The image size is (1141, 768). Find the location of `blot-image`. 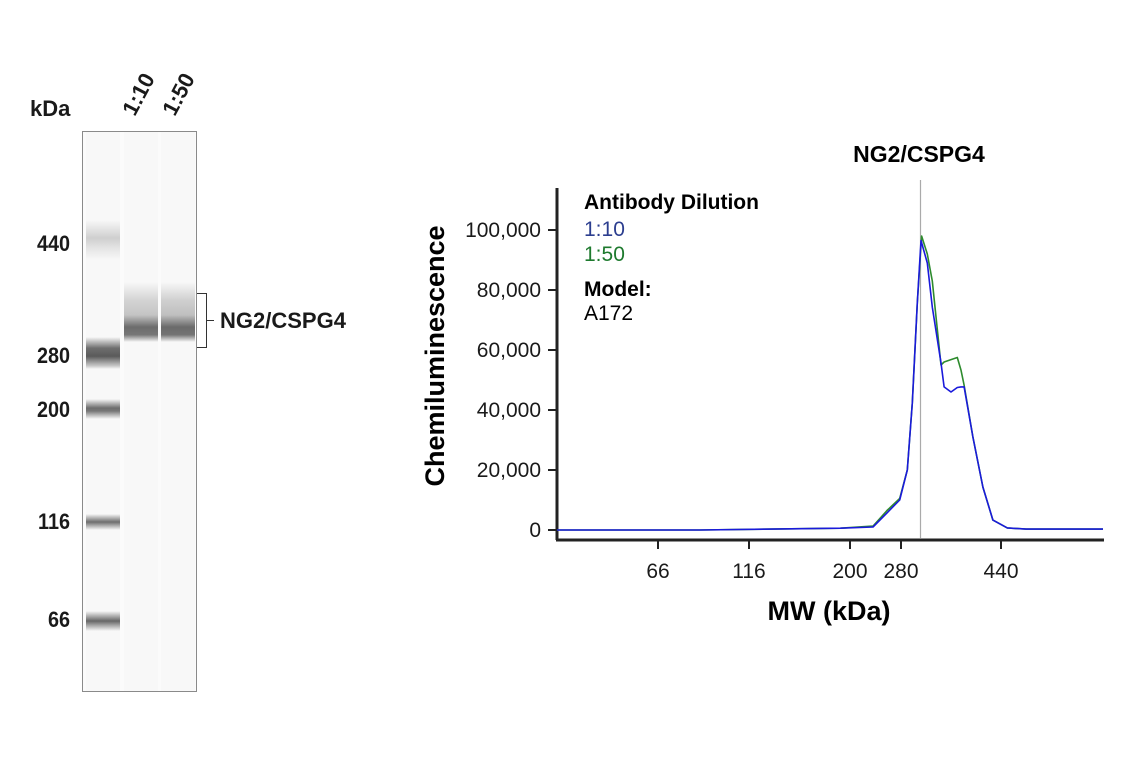

blot-image is located at coordinates (139, 411).